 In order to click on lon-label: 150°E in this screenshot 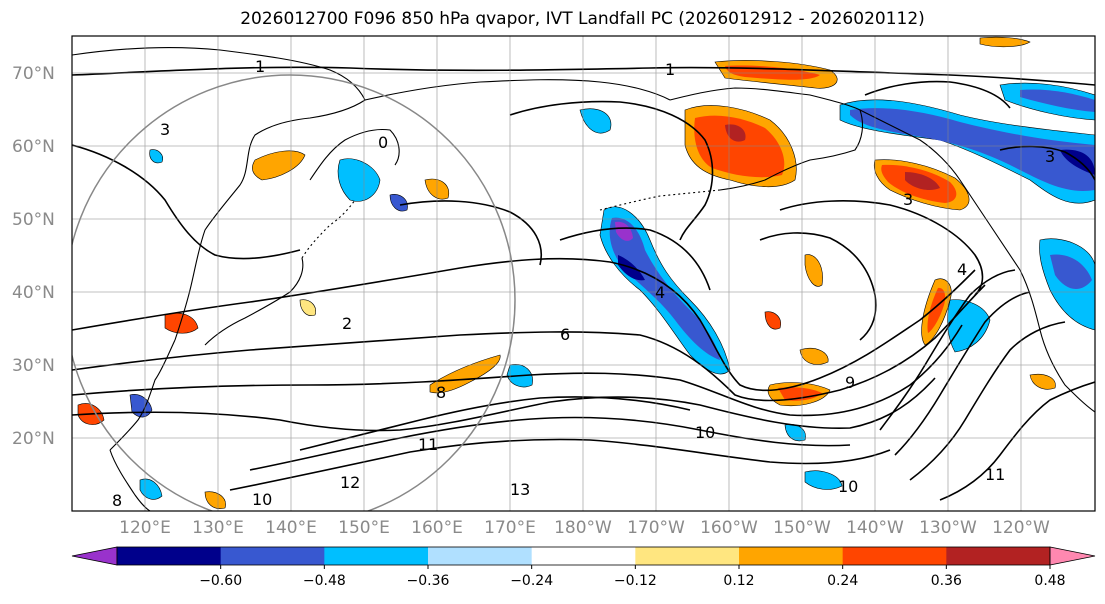, I will do `click(364, 528)`.